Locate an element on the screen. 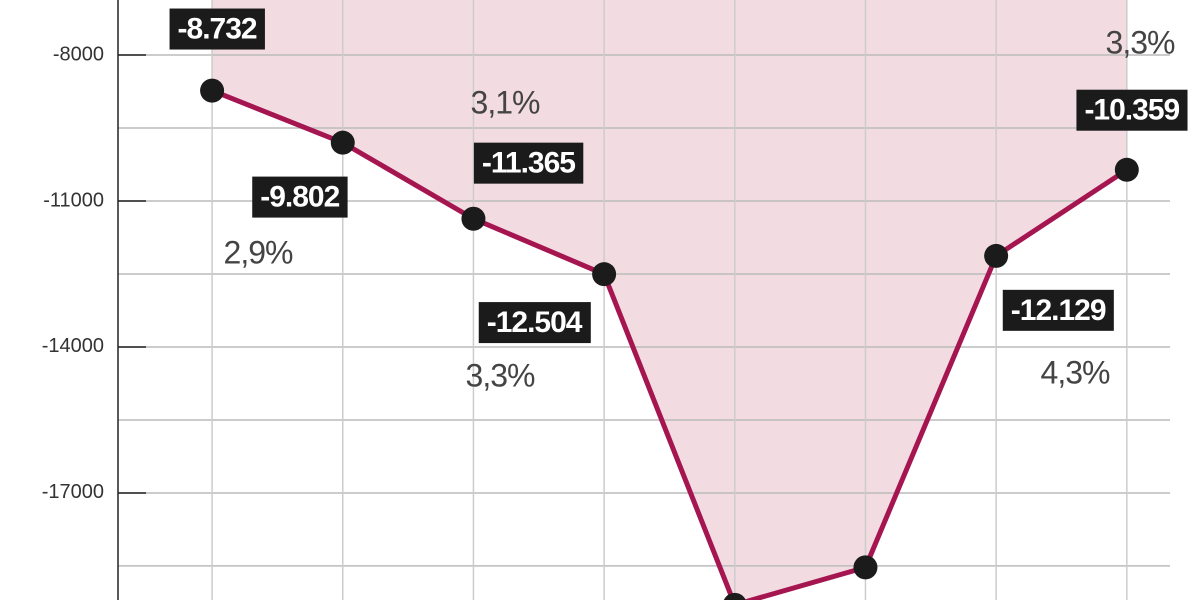 The height and width of the screenshot is (600, 1200). value-label: -8.732 is located at coordinates (217, 29).